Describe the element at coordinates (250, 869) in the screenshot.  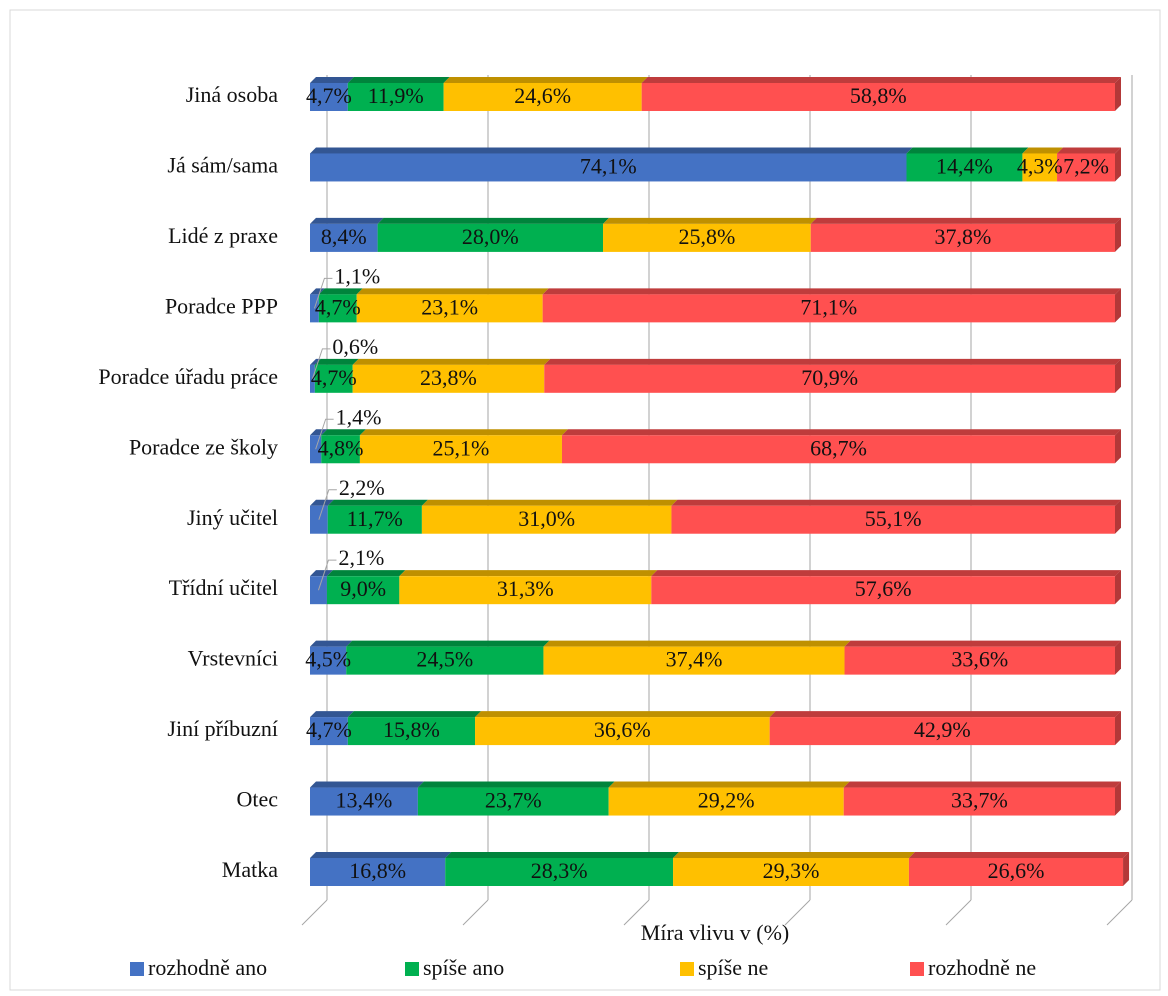
I see `y-tick-label: Matka` at that location.